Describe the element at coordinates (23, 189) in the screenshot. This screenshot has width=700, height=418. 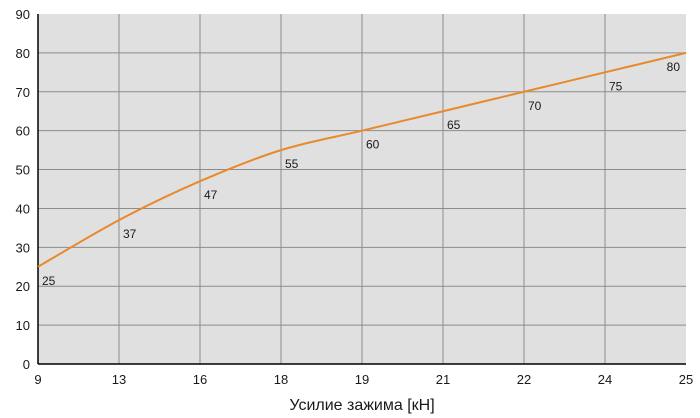
I see `y-axis-ticks: 0 10 20 30 40 50 60 70 80 90` at that location.